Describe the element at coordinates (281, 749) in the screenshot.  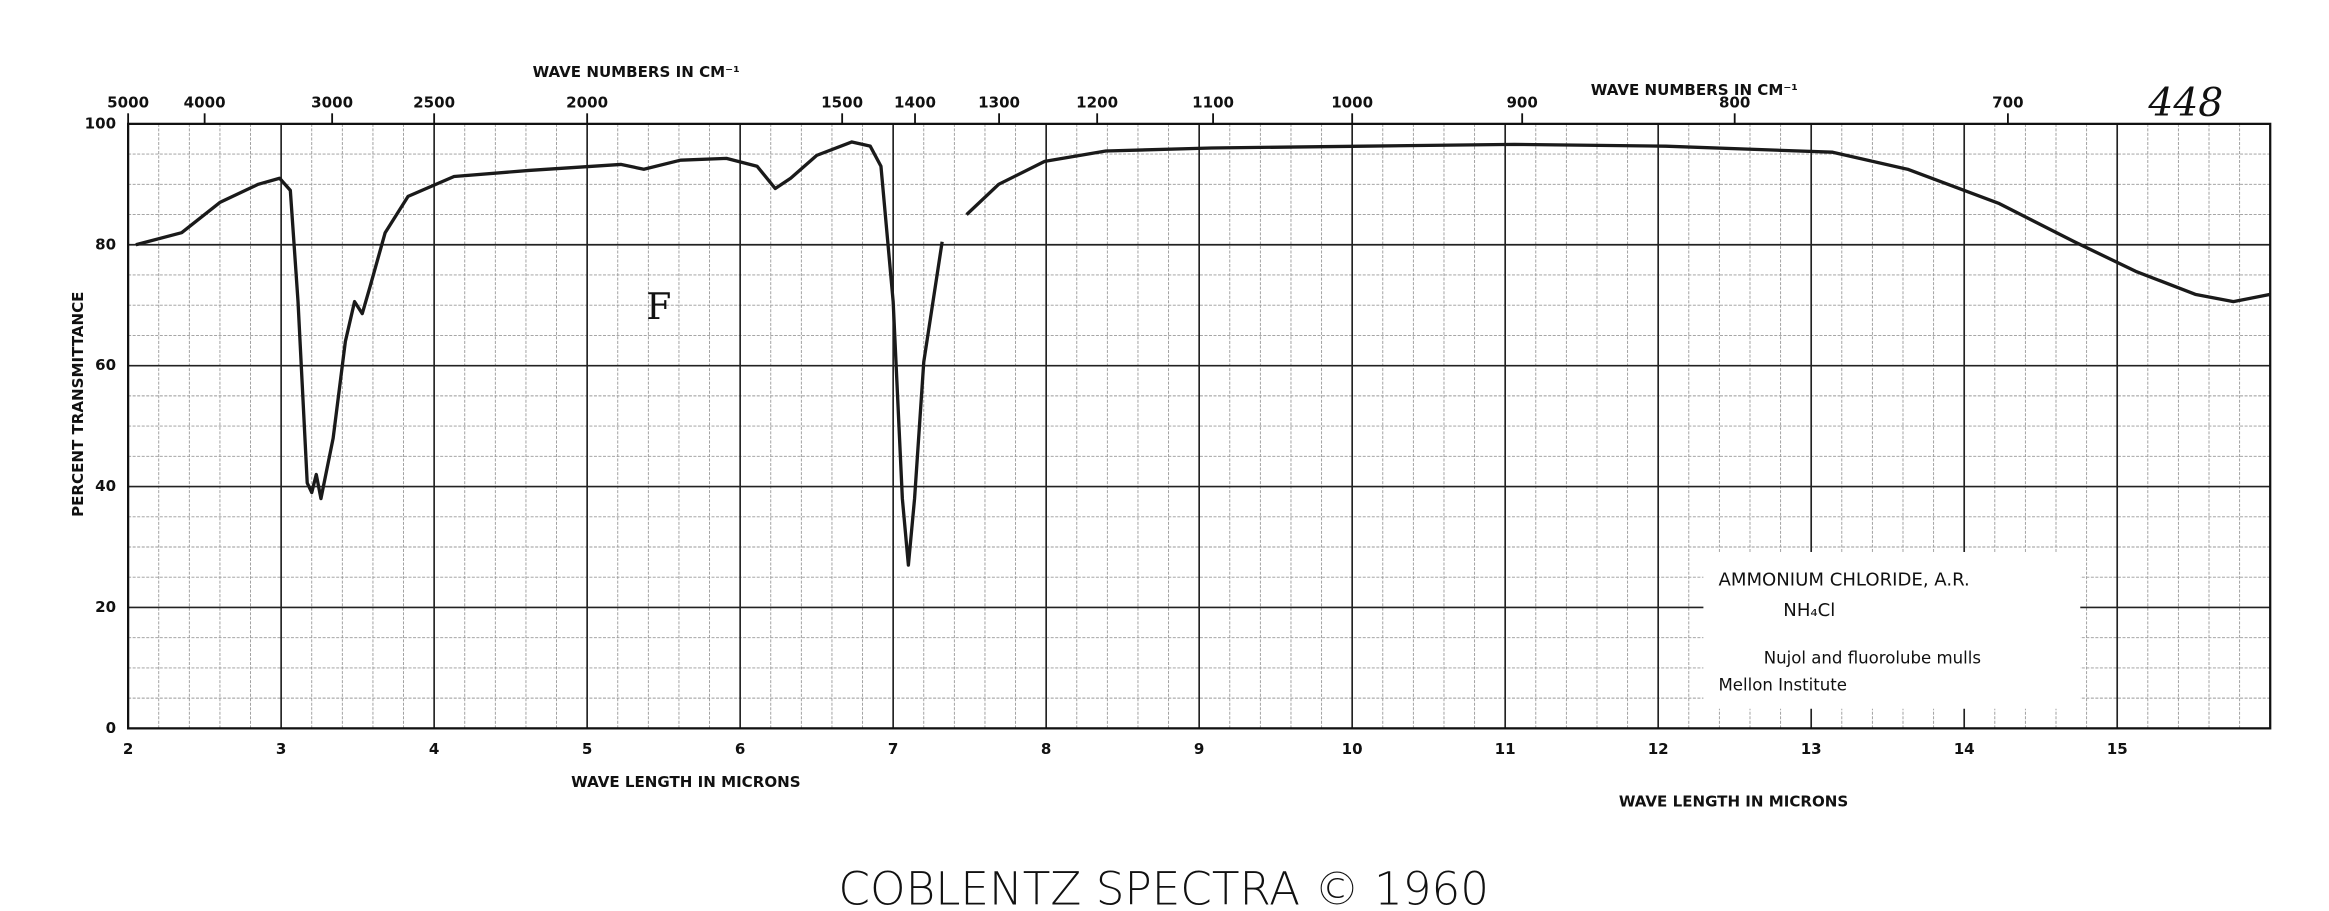
I see `x-tick-label: 3` at that location.